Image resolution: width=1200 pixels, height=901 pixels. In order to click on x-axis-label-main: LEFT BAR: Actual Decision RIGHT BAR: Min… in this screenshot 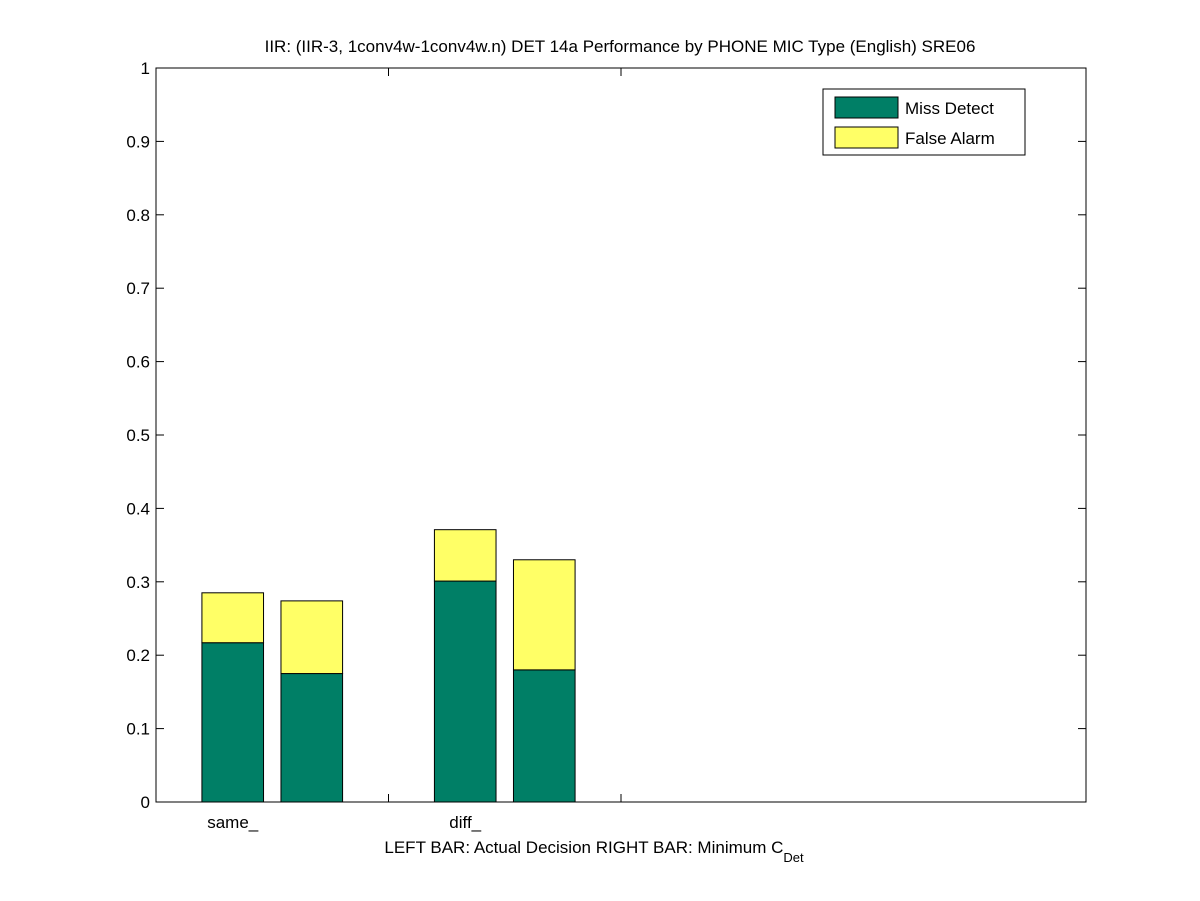, I will do `click(583, 847)`.